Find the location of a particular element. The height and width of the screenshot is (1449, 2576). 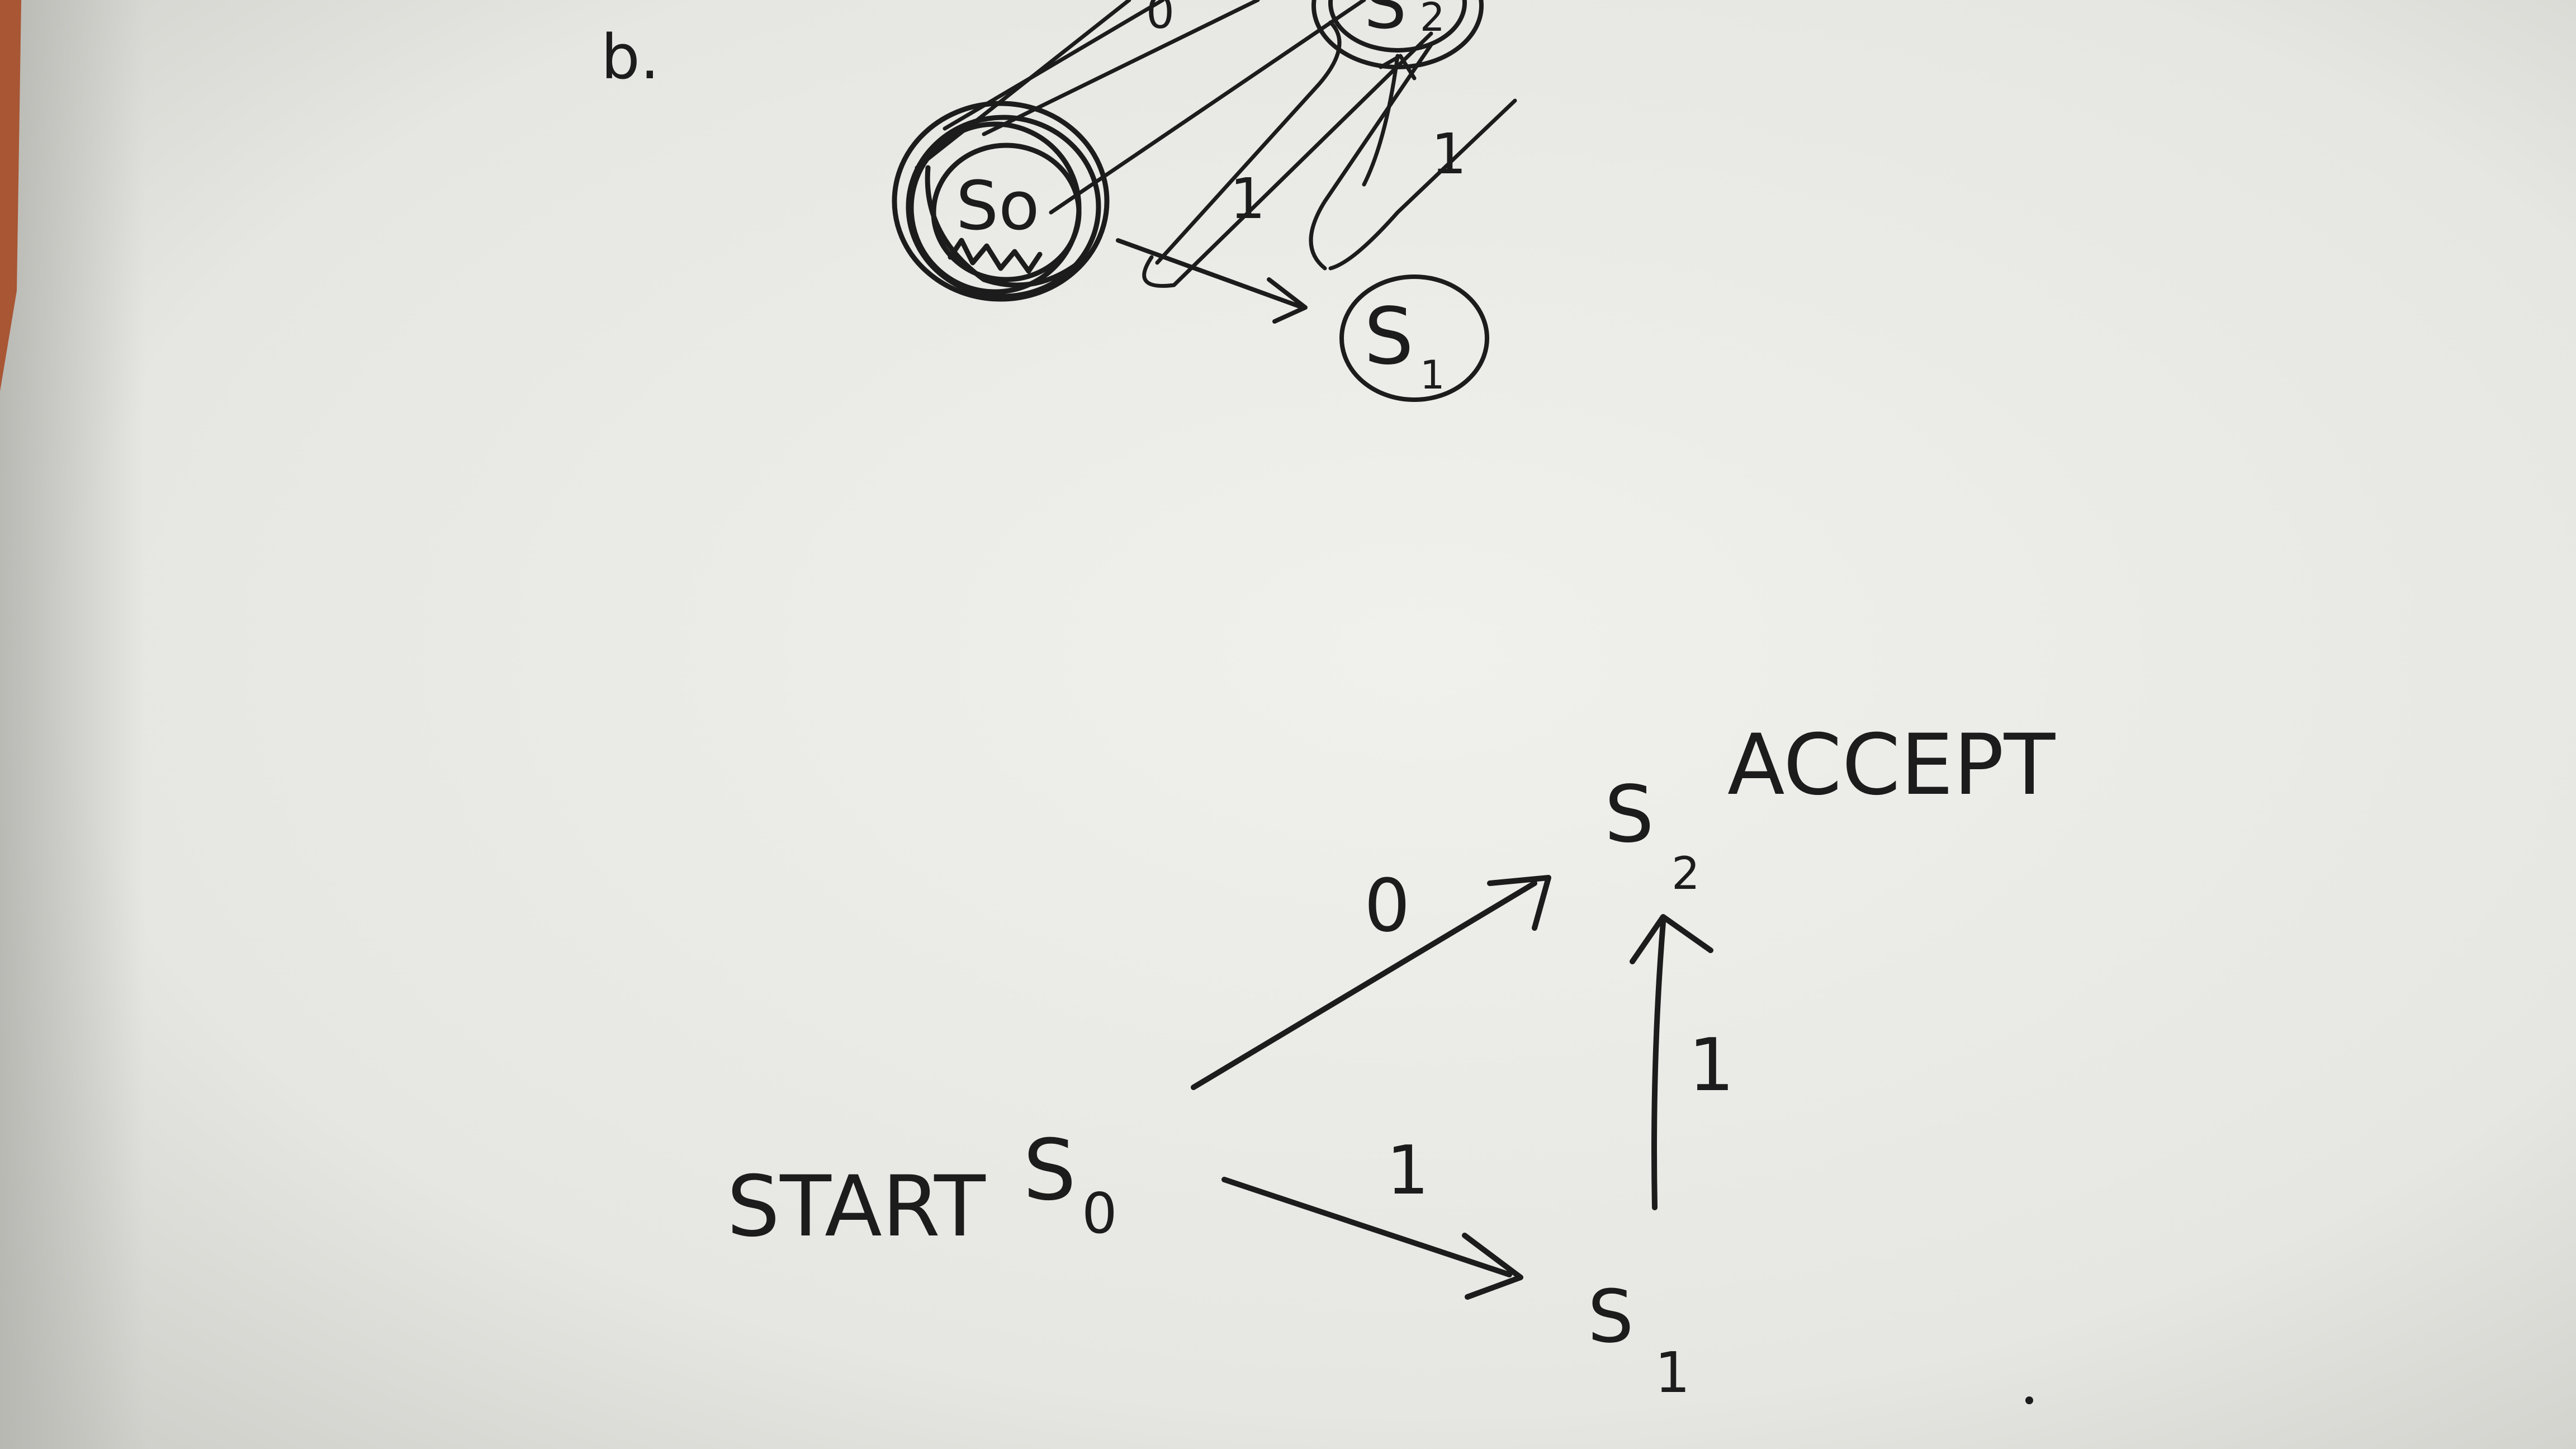

top-edge-label-b: 1 is located at coordinates (1449, 154).